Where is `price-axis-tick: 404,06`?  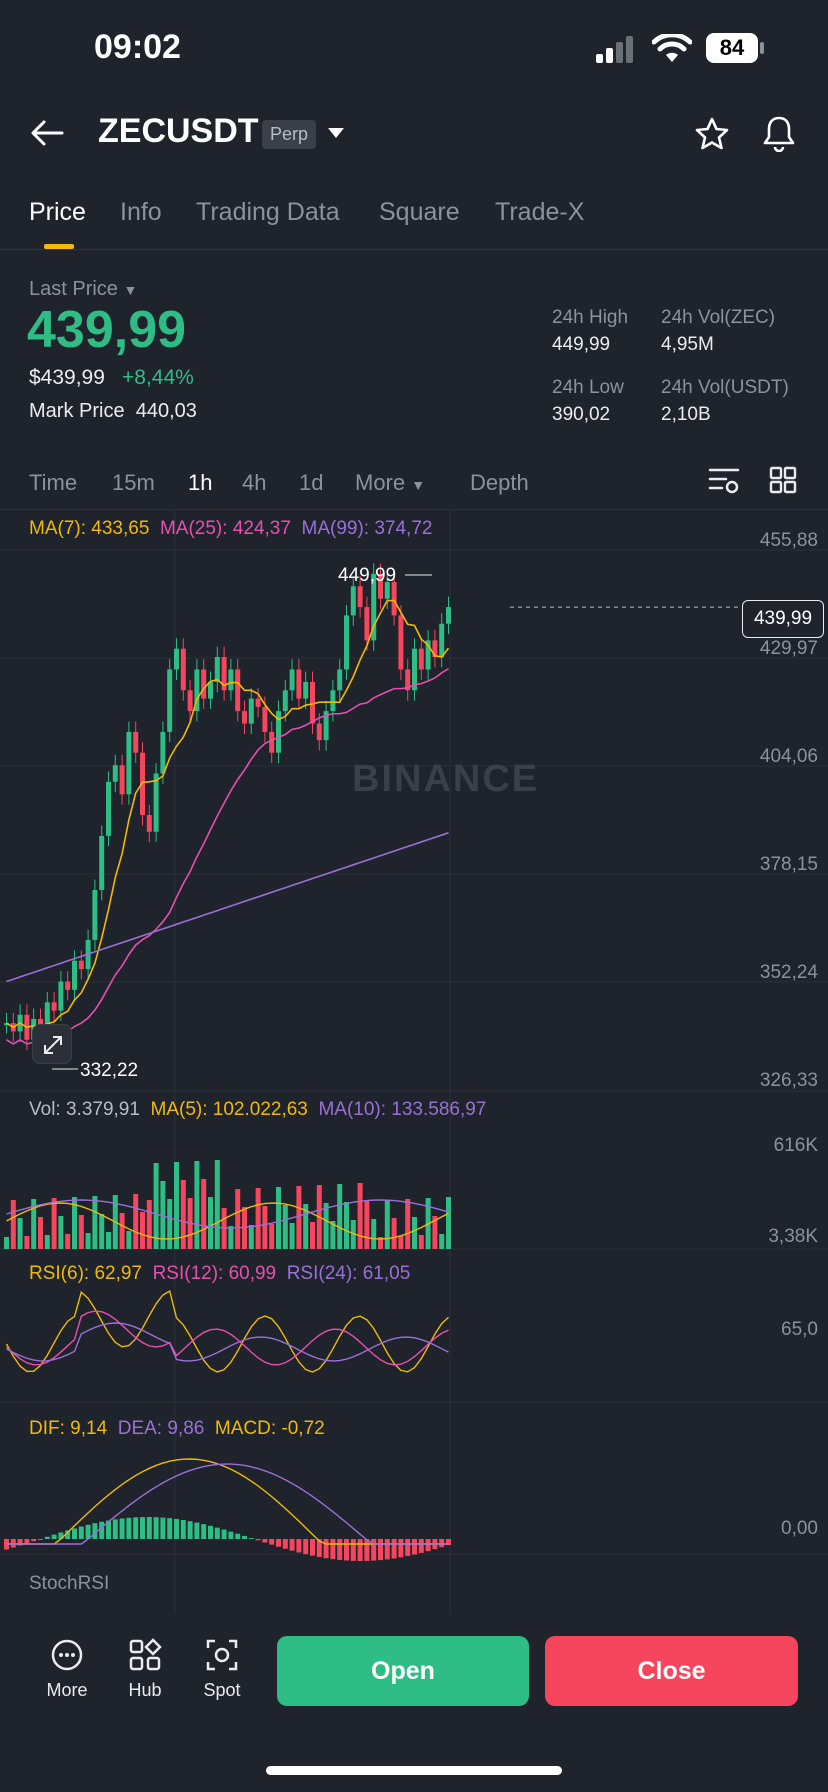
price-axis-tick: 404,06 is located at coordinates (788, 756).